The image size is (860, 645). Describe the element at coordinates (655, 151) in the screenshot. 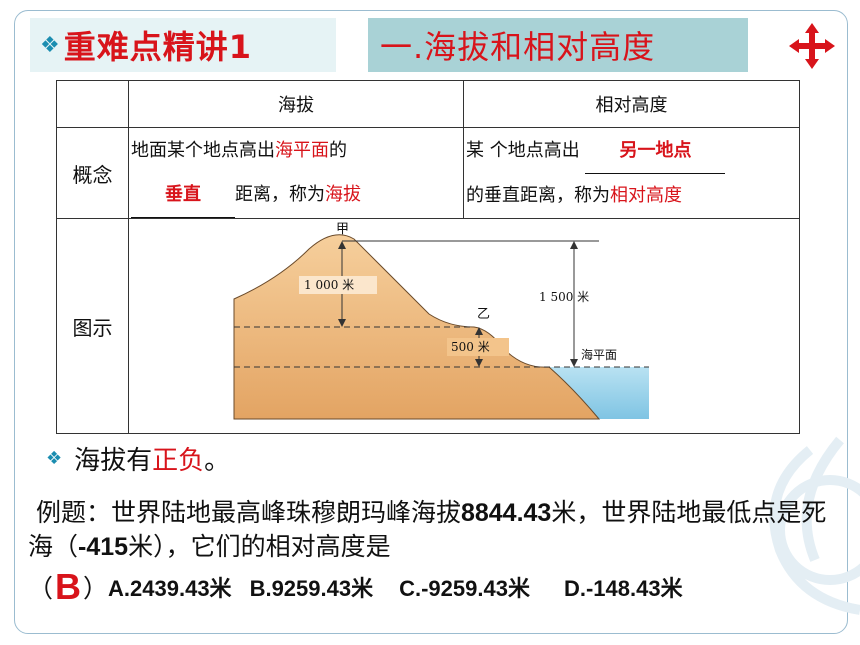

I see `fill-blank-another-place: 另一地点` at that location.